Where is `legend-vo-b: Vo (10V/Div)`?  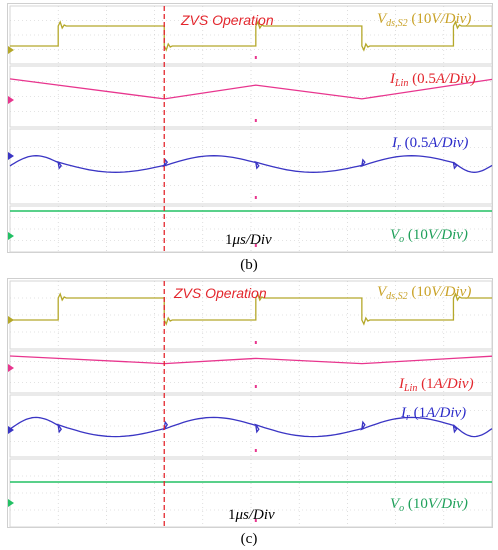
legend-vo-b: Vo (10V/Div) is located at coordinates (429, 236).